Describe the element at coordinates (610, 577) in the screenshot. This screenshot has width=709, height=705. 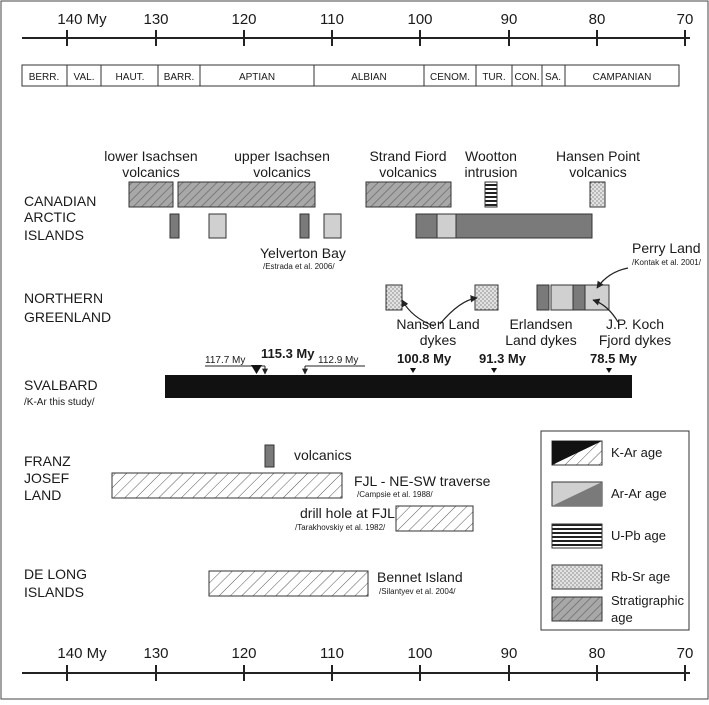
I see `legend-item-rbsr: Rb-Sr age` at that location.